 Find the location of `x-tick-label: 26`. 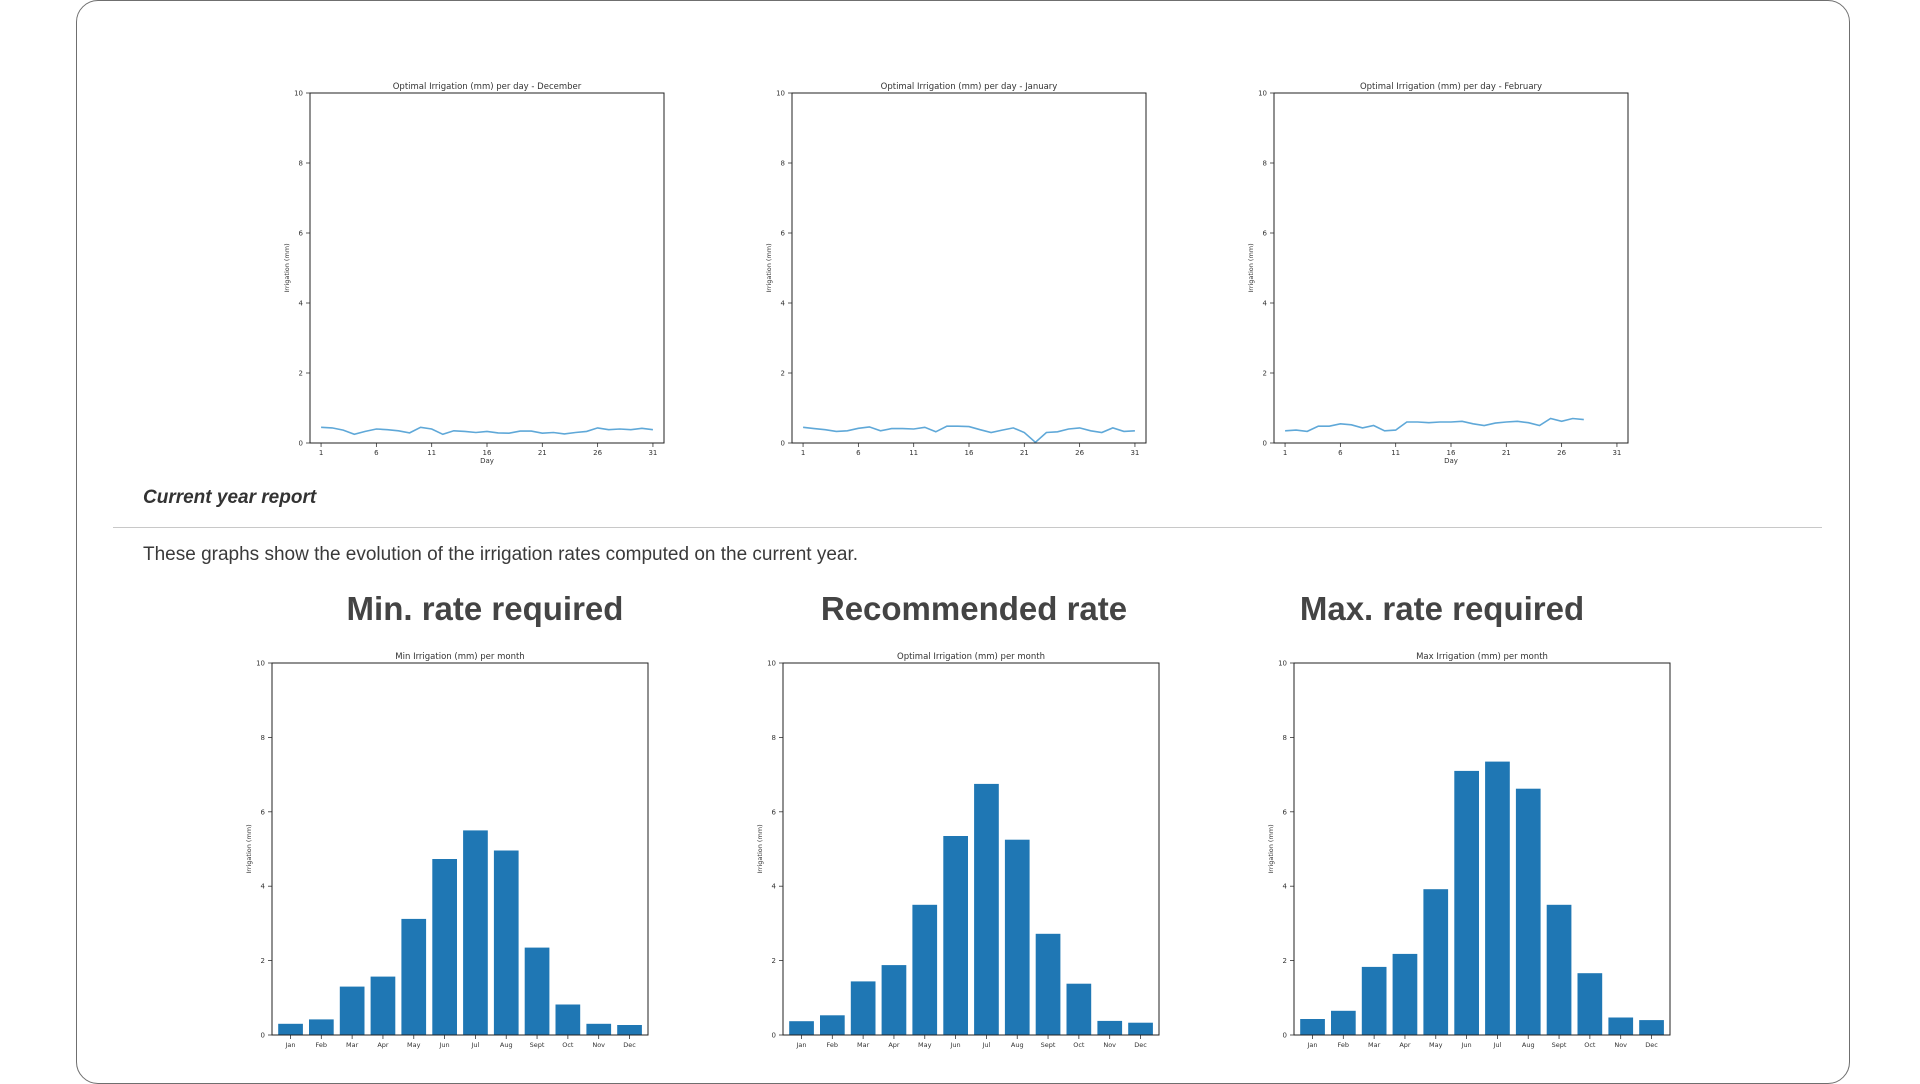

x-tick-label: 26 is located at coordinates (597, 453).